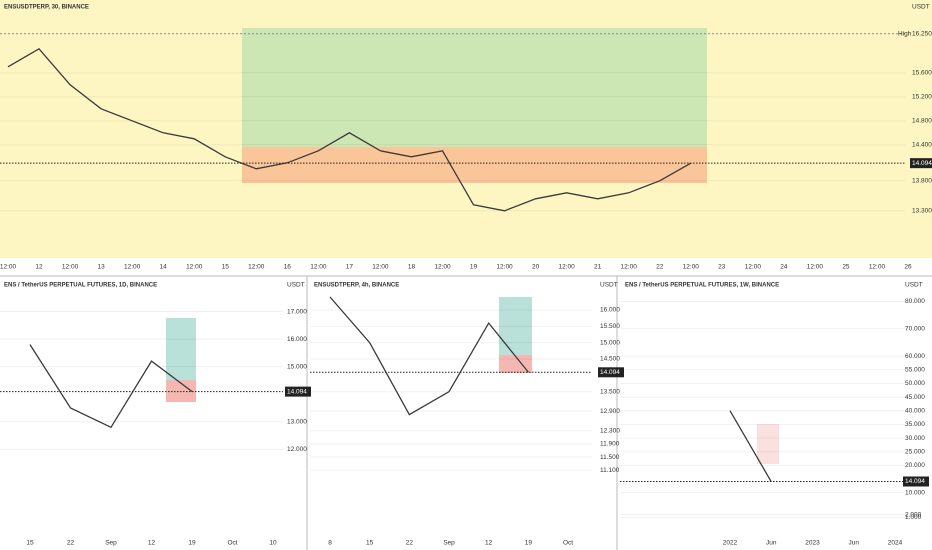  I want to click on y-tick-label: 17.000, so click(297, 311).